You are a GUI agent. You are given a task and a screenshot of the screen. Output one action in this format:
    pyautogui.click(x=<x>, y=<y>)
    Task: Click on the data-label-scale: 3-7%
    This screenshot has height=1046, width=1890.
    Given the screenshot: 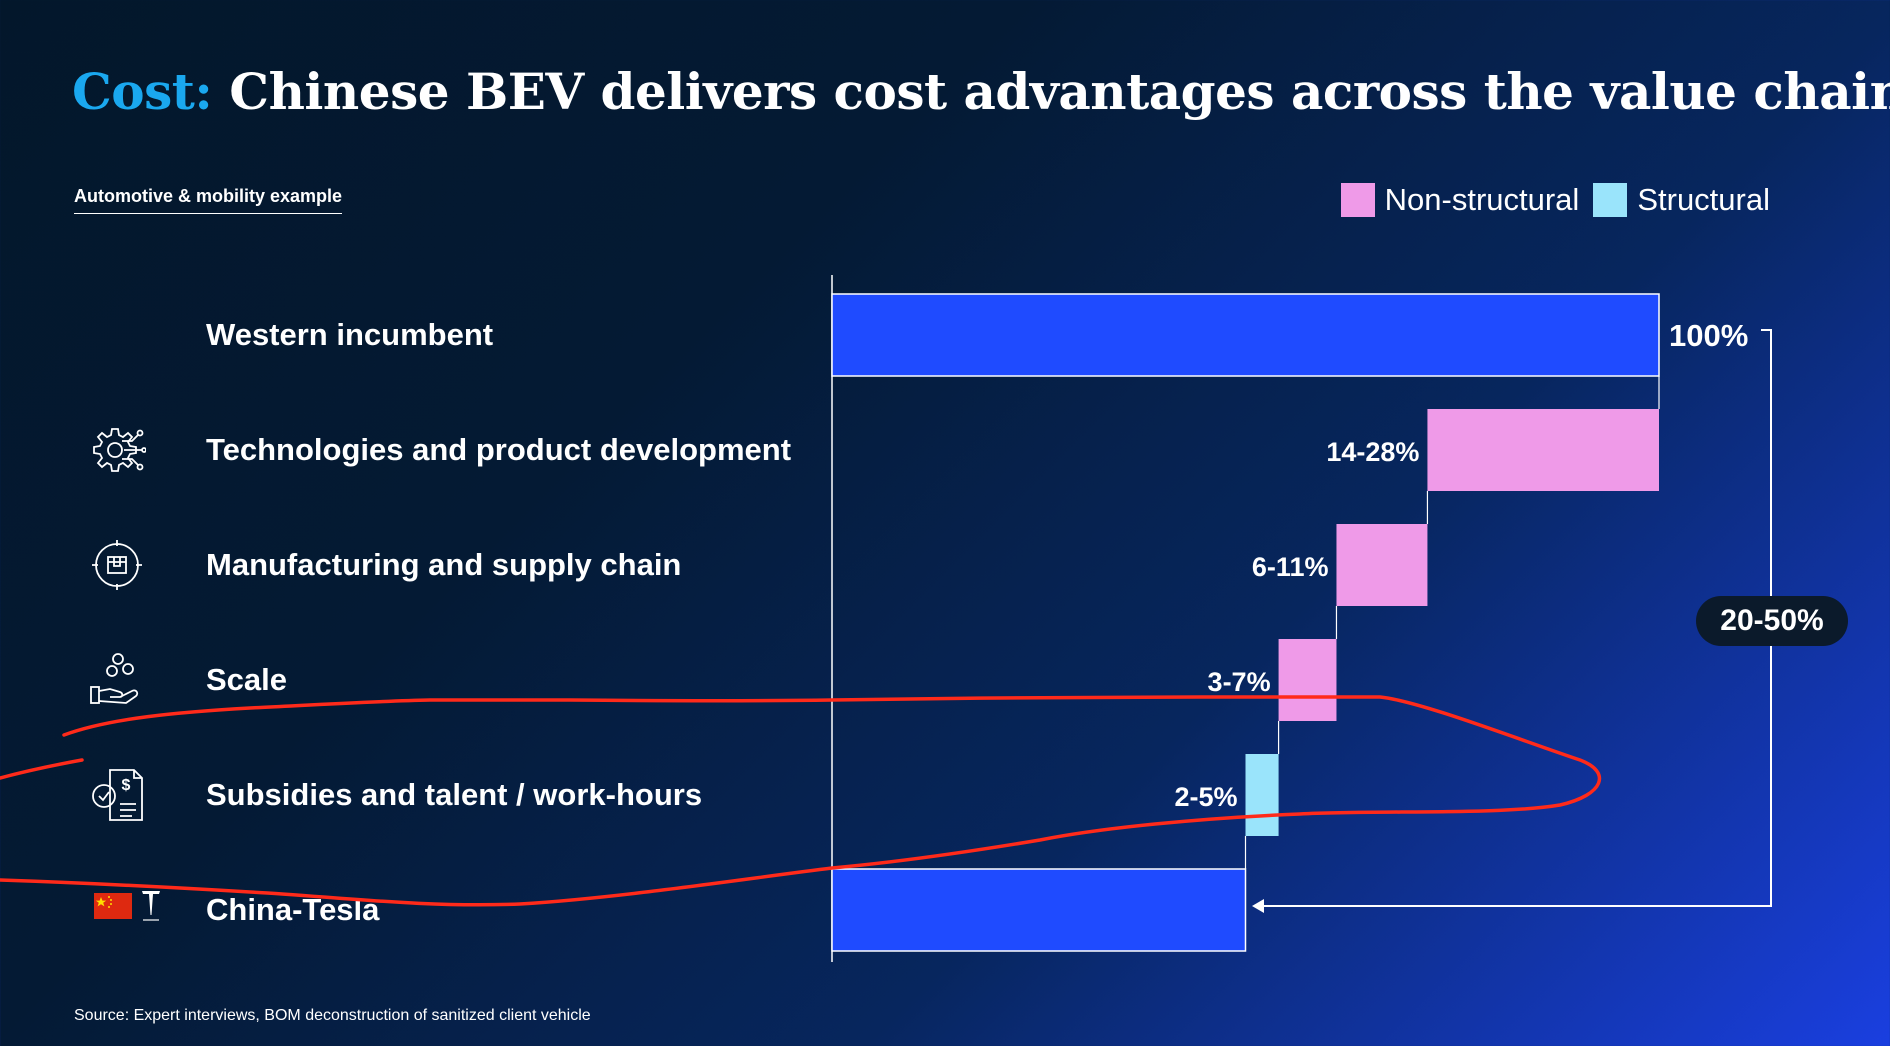 What is the action you would take?
    pyautogui.click(x=1239, y=682)
    